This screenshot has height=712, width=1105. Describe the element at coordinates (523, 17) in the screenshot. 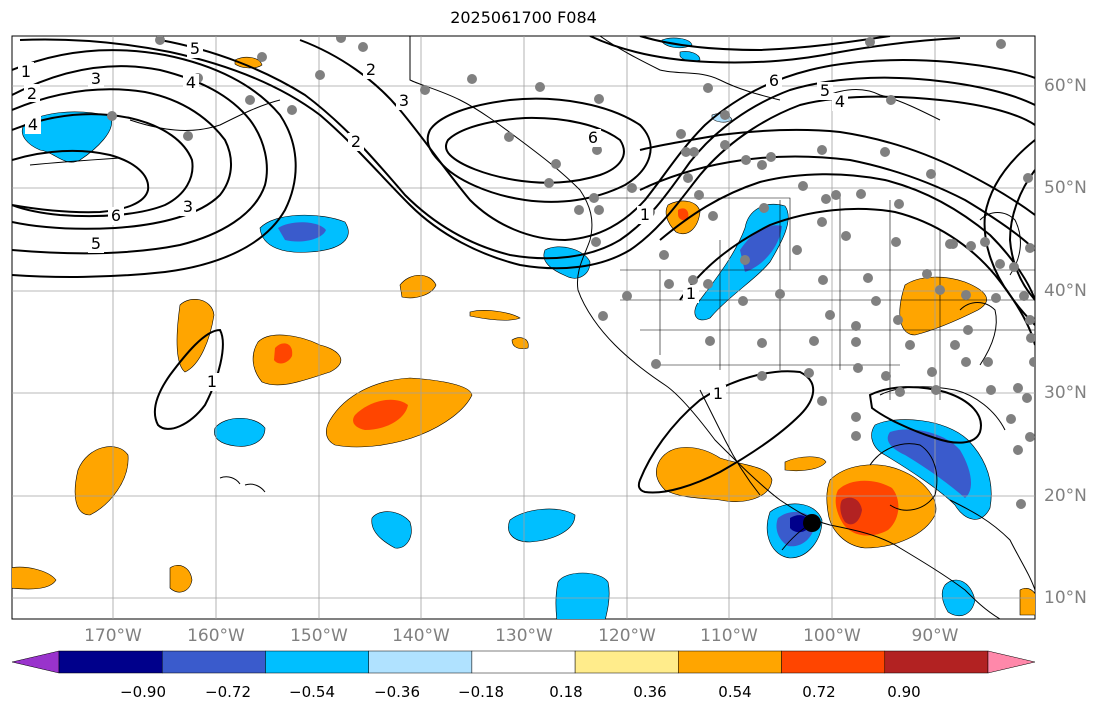

I see `map-title: 2025061700 F084` at that location.